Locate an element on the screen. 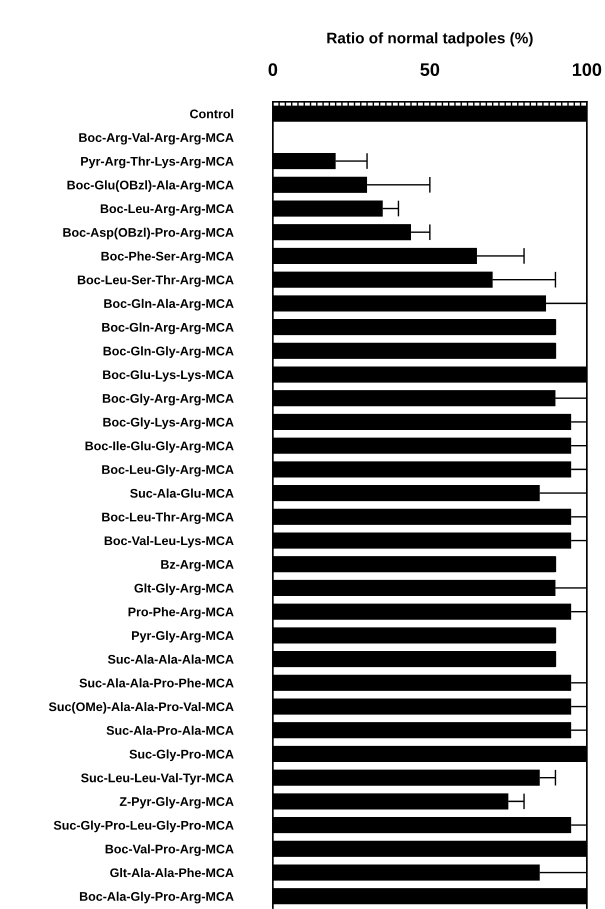 The height and width of the screenshot is (909, 605). y-tick-label: Boc-Glu(OBzl)-Ala-Arg-MCA is located at coordinates (150, 186).